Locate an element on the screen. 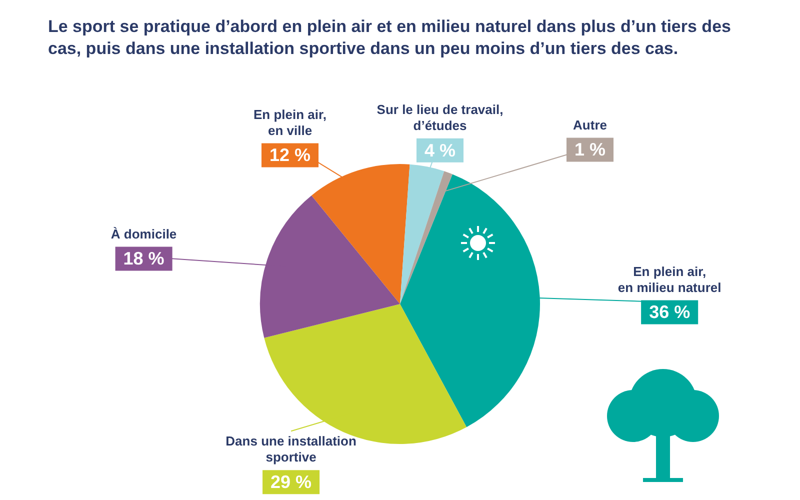 This screenshot has height=500, width=800. data-label: 18 % is located at coordinates (143, 258).